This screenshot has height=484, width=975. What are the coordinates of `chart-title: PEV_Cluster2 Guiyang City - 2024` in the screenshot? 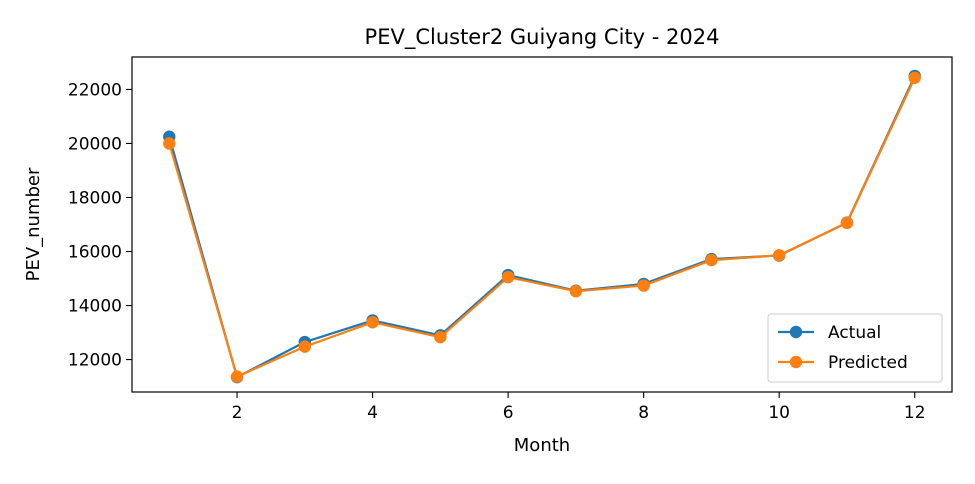 It's located at (542, 37).